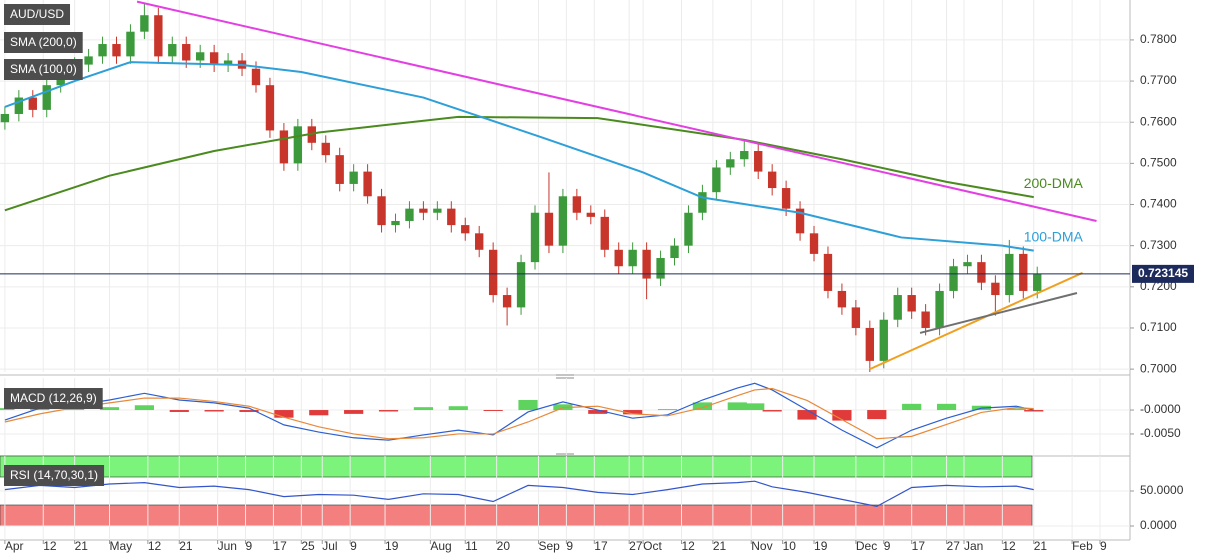  I want to click on x-tick-label: Jun, so click(227, 546).